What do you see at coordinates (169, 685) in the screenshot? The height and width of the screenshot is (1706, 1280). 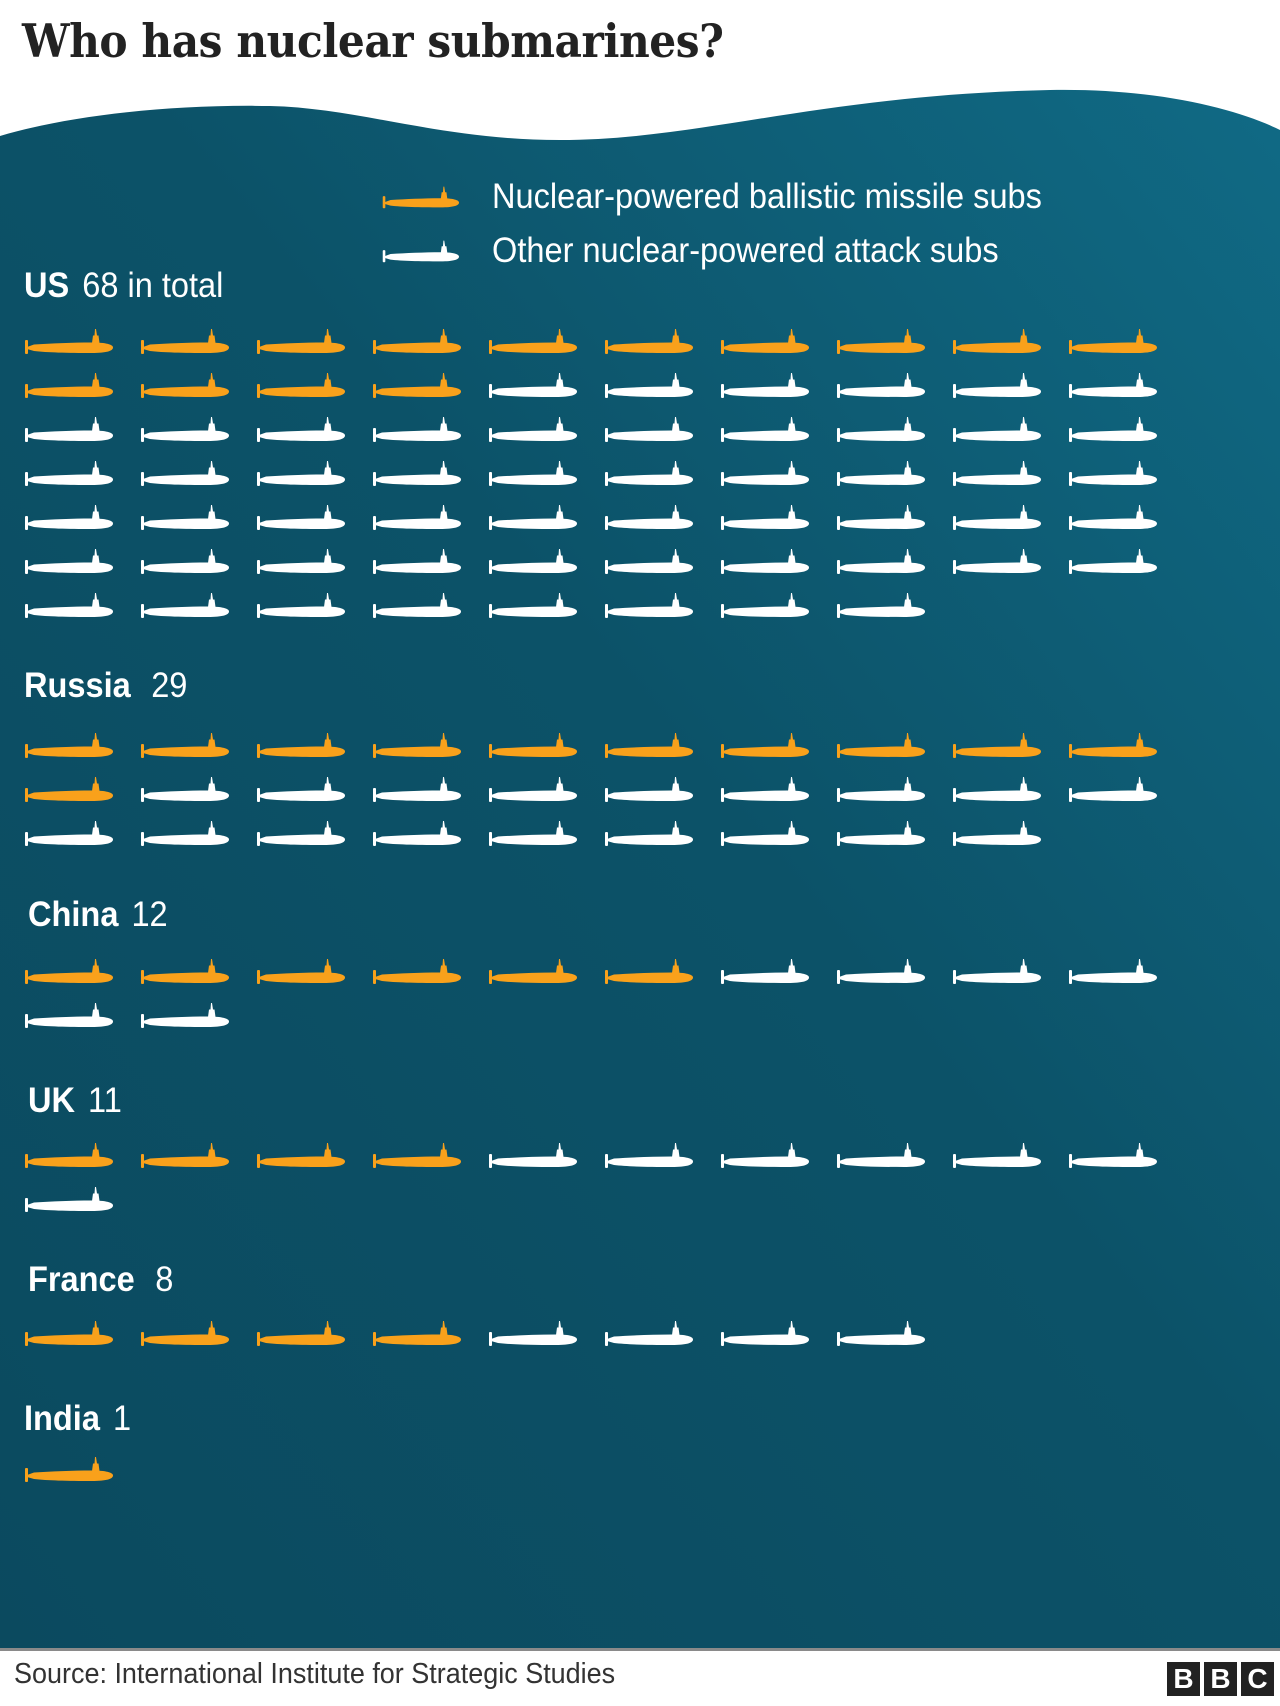 I see `country-count: 29` at bounding box center [169, 685].